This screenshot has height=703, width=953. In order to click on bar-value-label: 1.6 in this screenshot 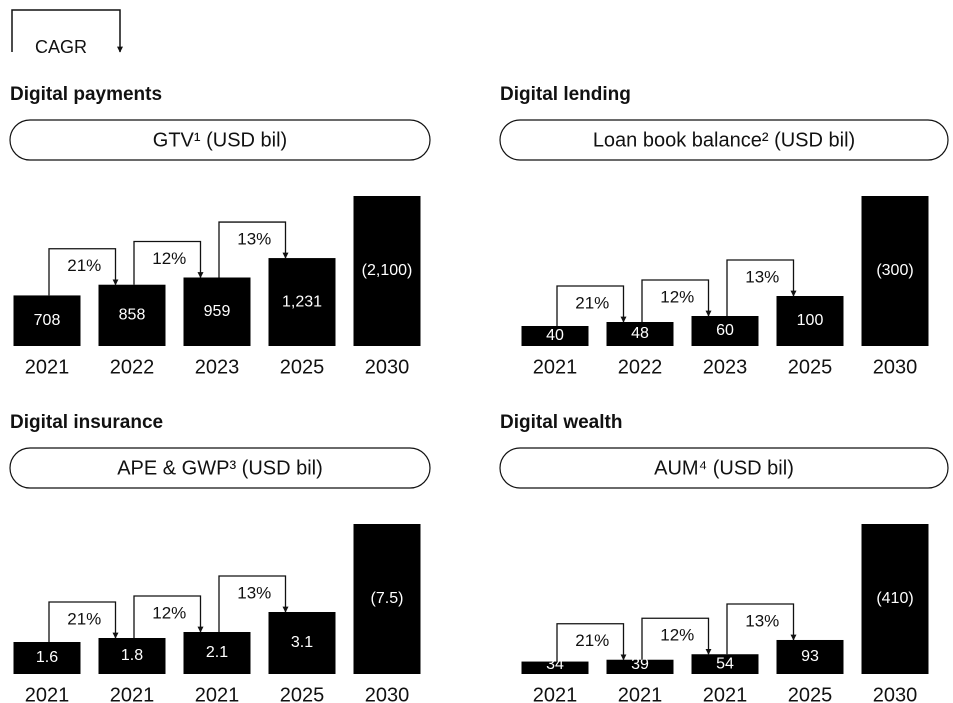, I will do `click(47, 657)`.